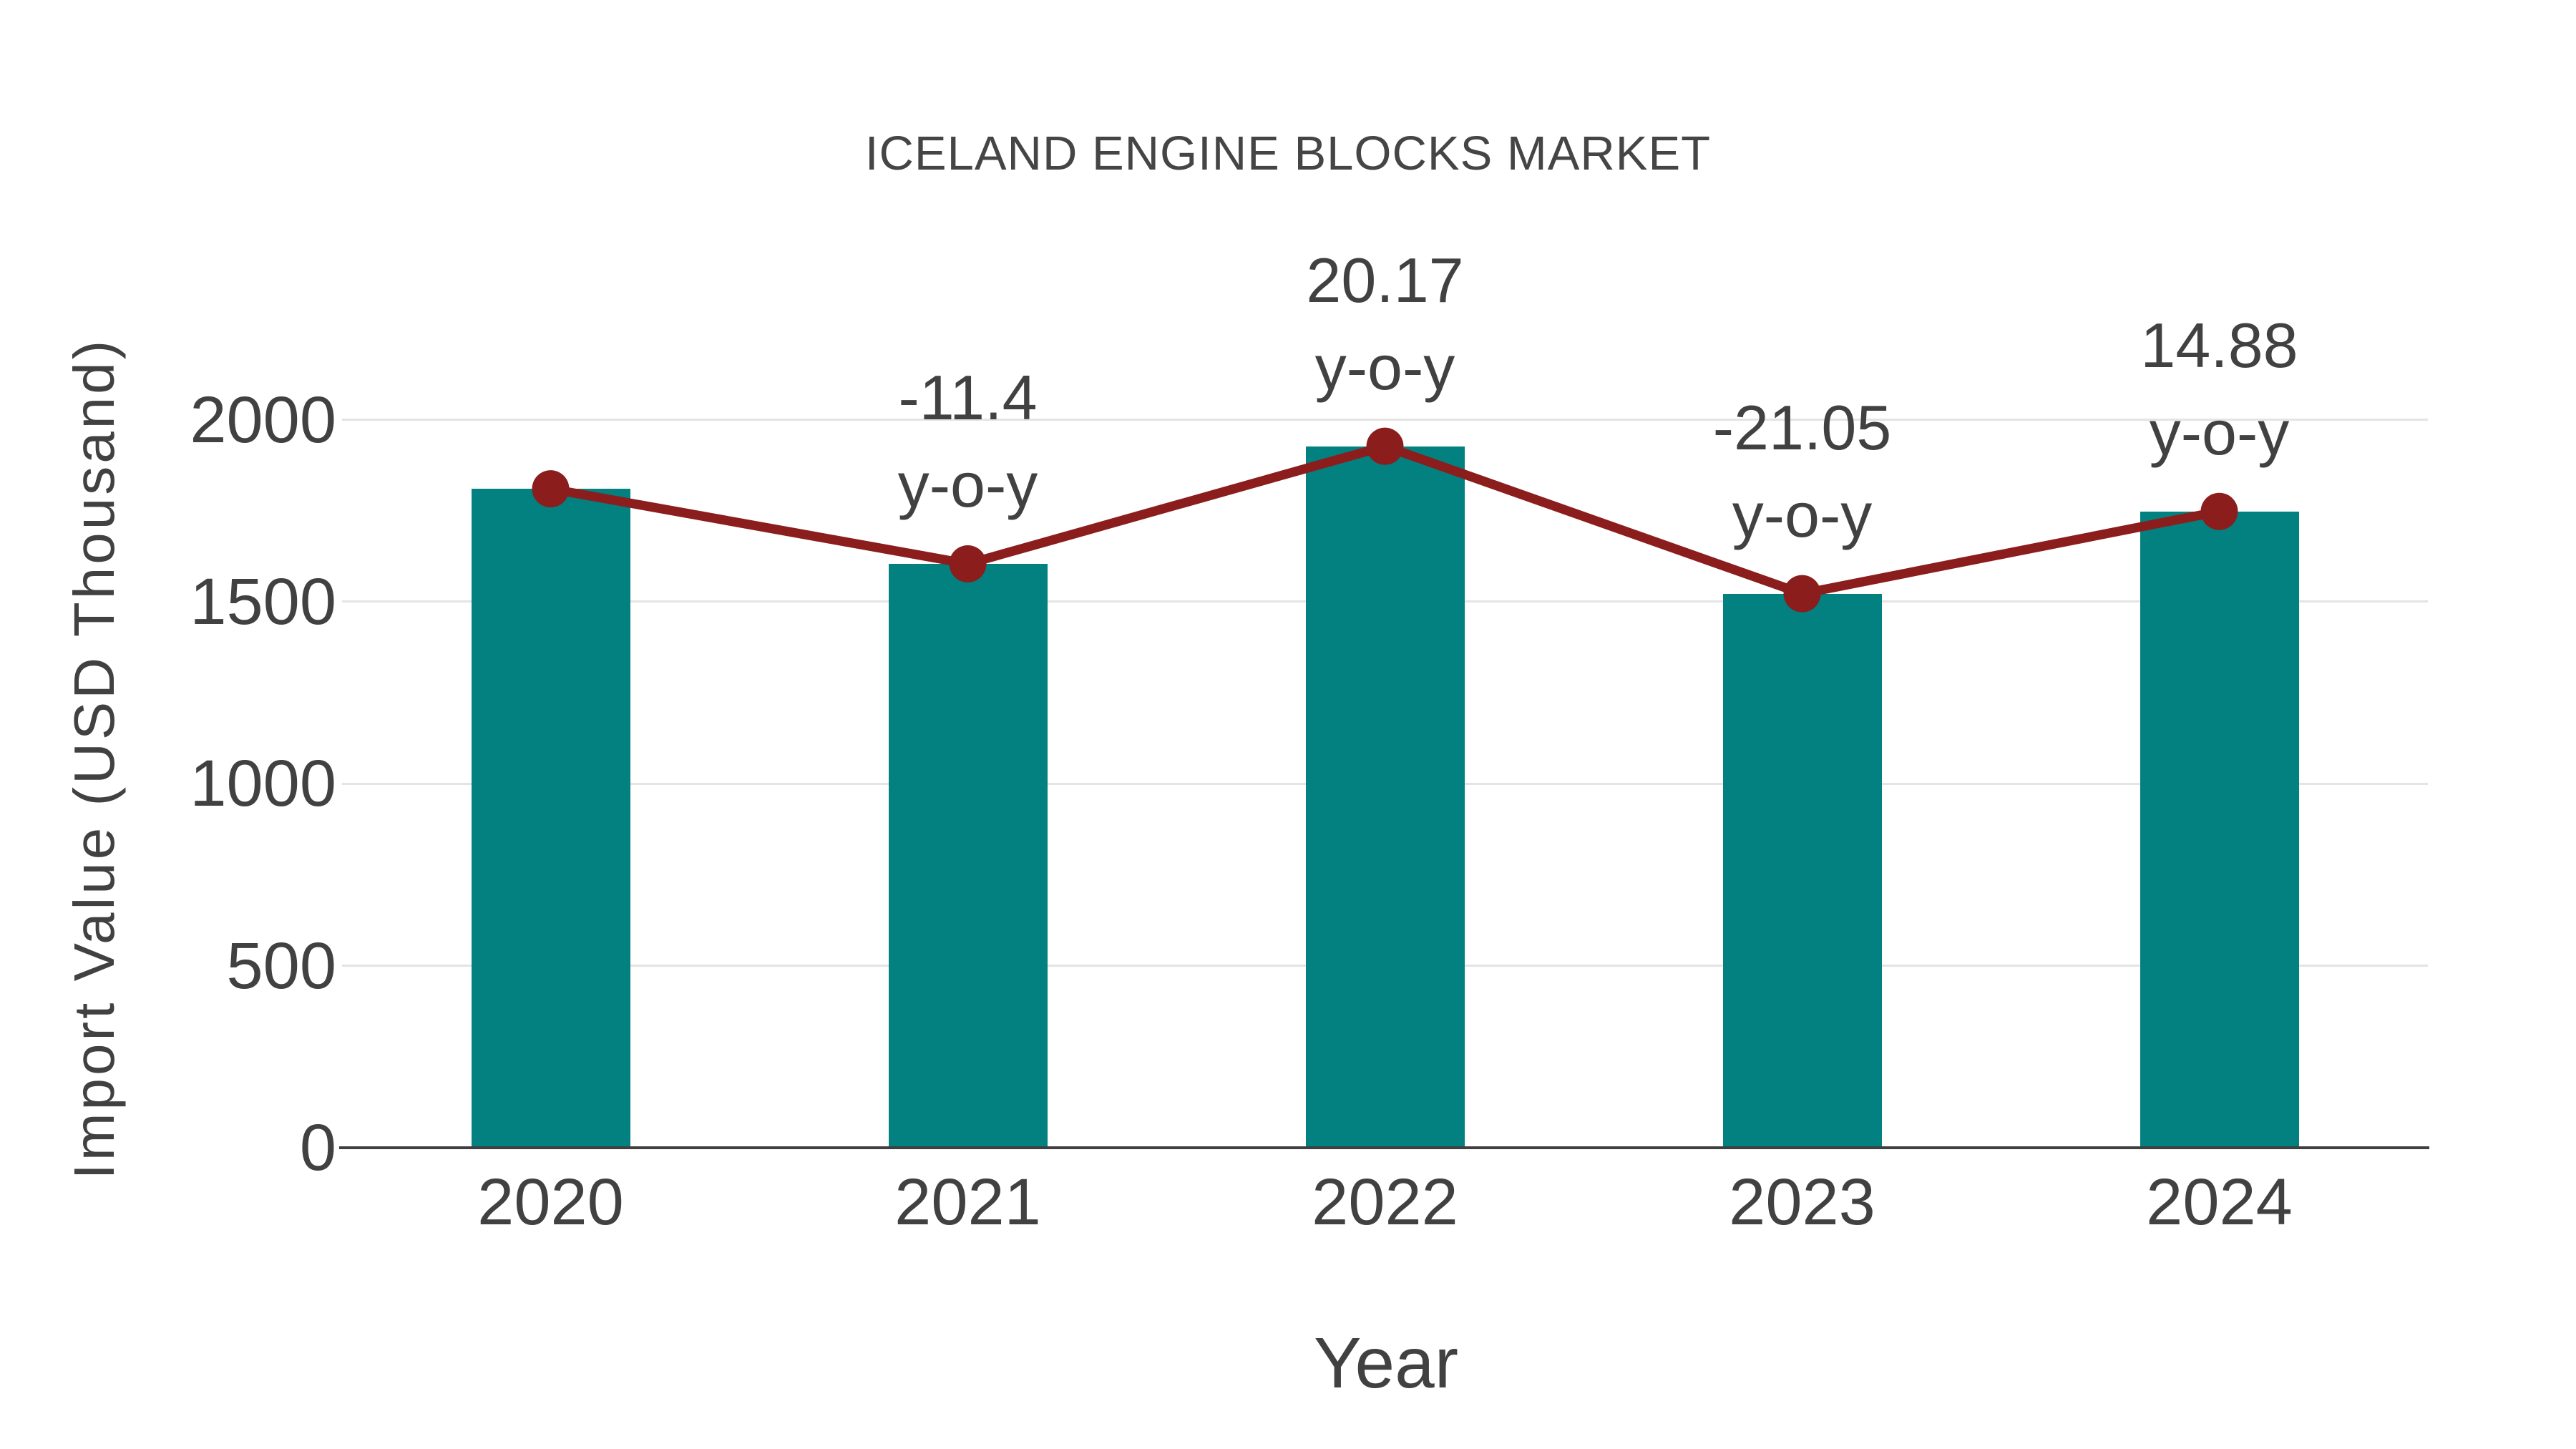 This screenshot has height=1449, width=2576. I want to click on annotation-2024: 14.88 y-o-y, so click(2220, 390).